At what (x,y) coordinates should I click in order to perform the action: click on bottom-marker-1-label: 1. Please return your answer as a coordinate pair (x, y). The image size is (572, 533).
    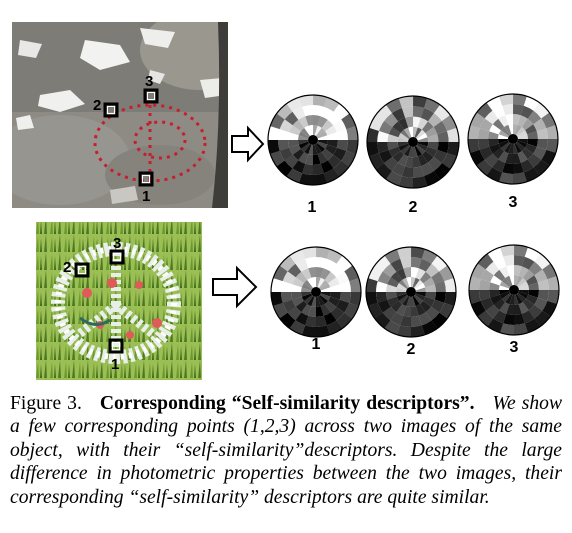
    Looking at the image, I should click on (115, 364).